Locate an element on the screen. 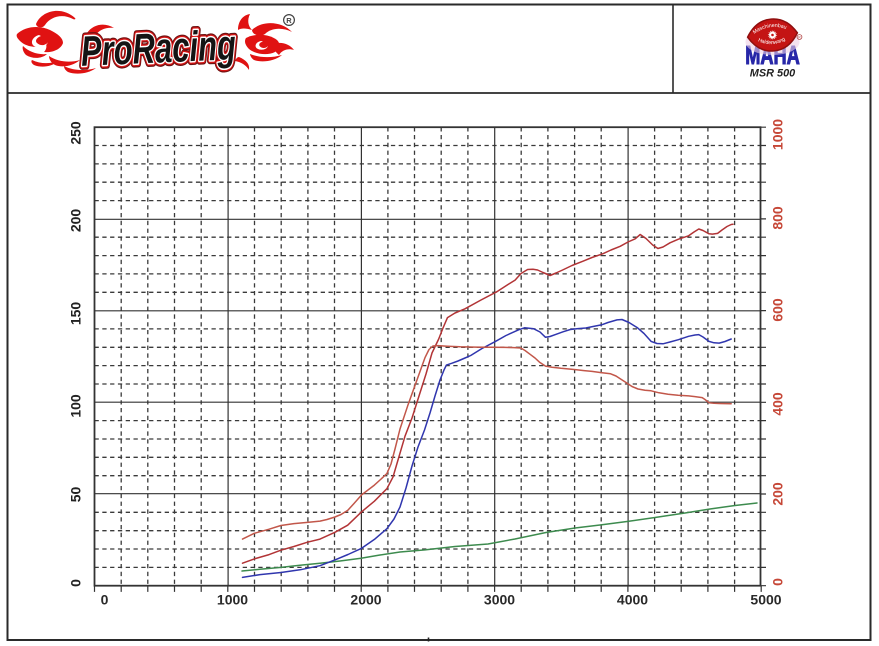  svg-text: 50 is located at coordinates (76, 495).